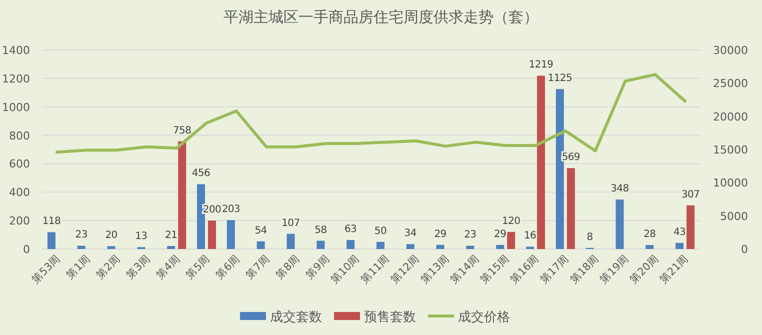  Describe the element at coordinates (511, 221) in the screenshot. I see `data-label: 120` at that location.